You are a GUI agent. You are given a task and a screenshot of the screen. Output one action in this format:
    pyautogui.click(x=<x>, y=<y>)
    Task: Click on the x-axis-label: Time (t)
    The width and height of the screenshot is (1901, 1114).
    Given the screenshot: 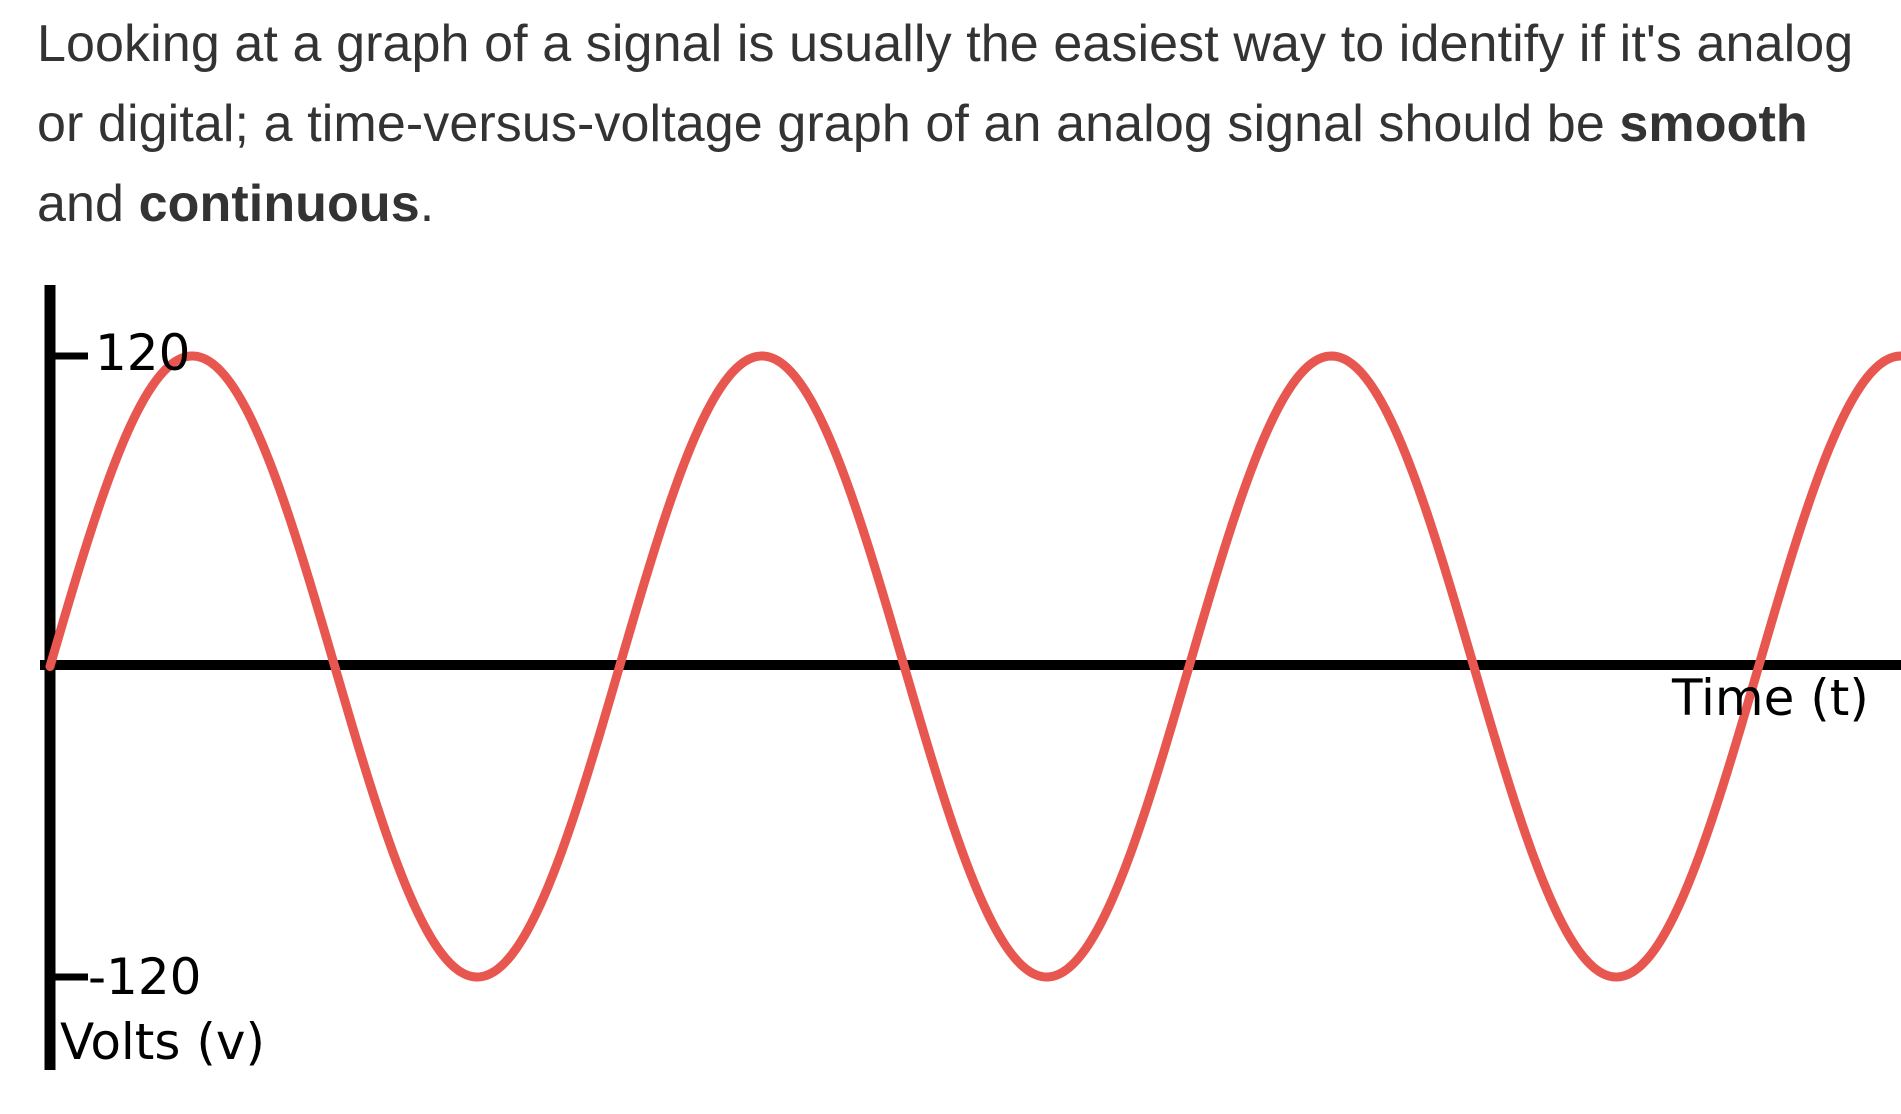 What is the action you would take?
    pyautogui.click(x=1770, y=698)
    